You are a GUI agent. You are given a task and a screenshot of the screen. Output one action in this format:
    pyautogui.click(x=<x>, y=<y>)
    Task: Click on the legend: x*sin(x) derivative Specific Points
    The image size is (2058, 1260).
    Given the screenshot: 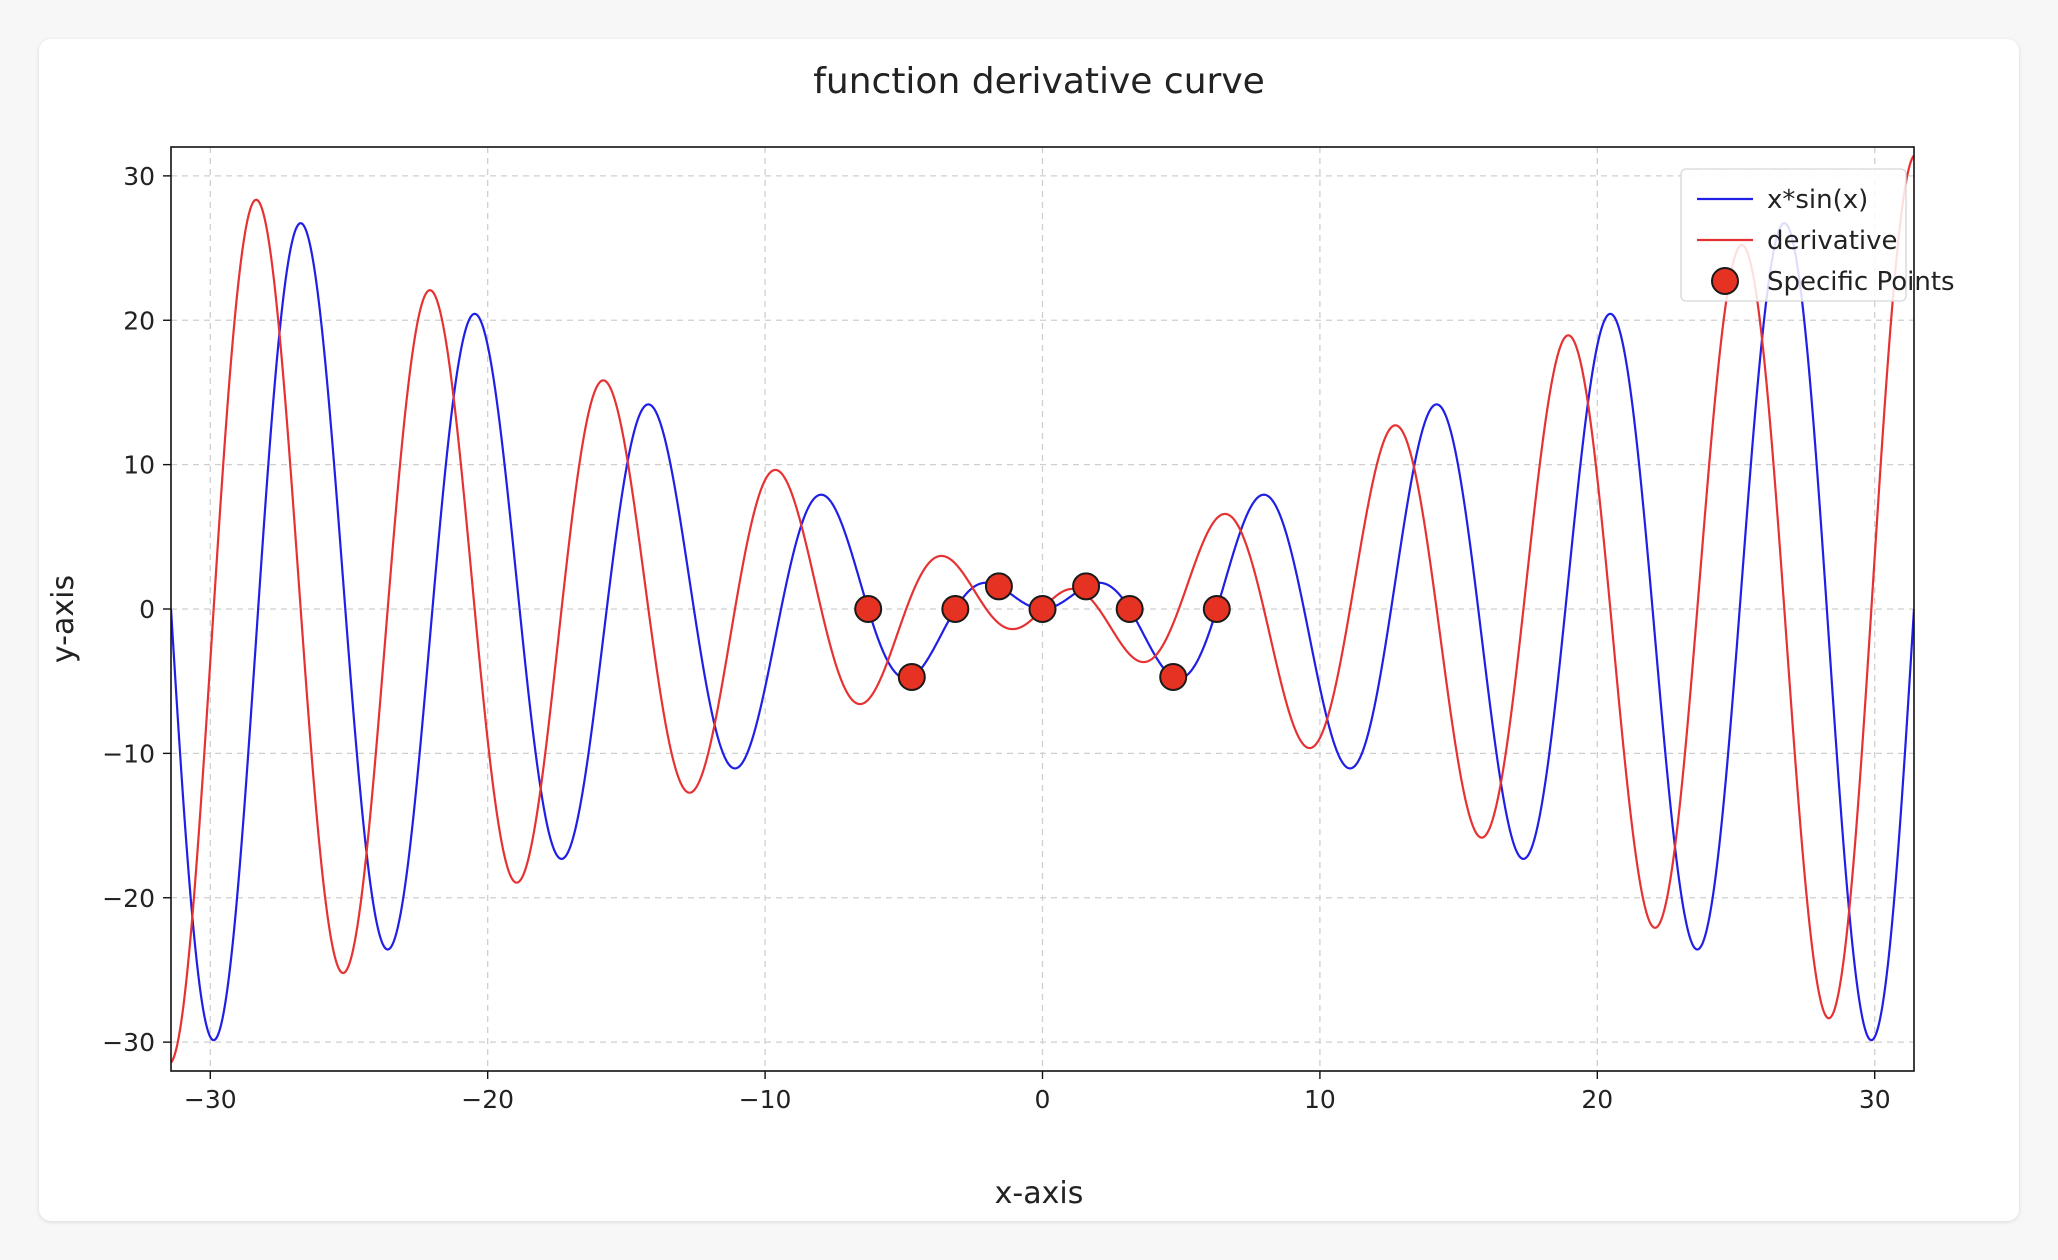 What is the action you would take?
    pyautogui.click(x=1817, y=235)
    